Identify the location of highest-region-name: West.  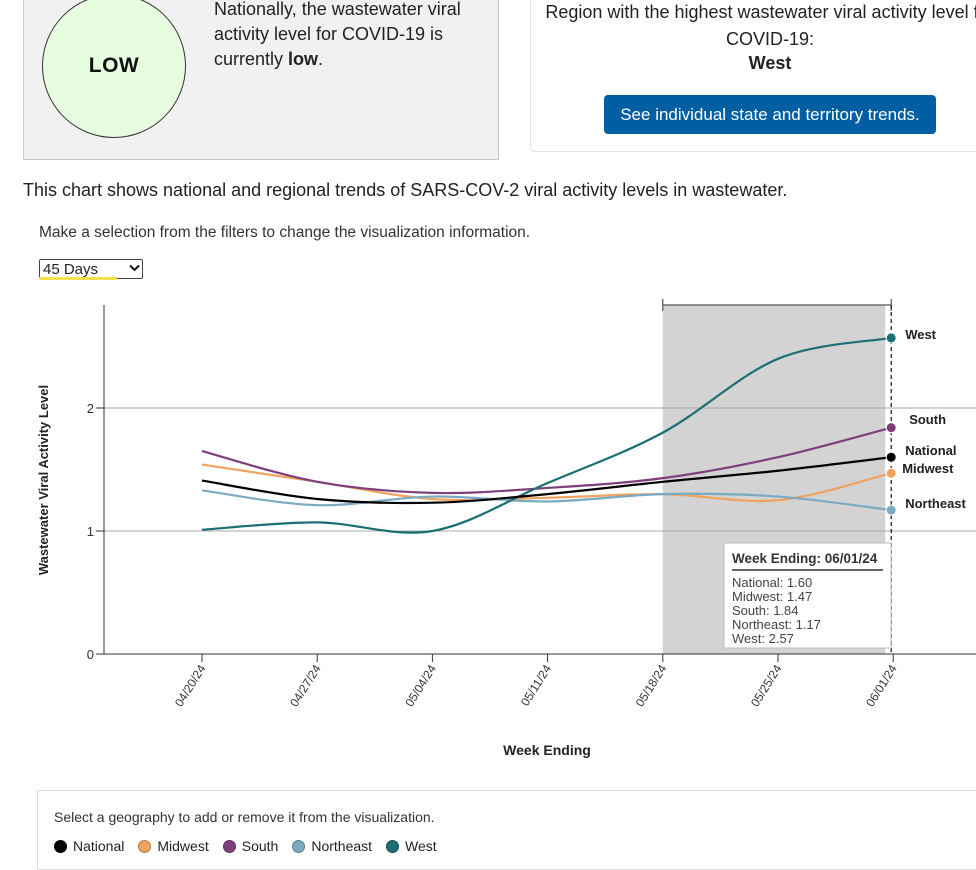
(770, 63).